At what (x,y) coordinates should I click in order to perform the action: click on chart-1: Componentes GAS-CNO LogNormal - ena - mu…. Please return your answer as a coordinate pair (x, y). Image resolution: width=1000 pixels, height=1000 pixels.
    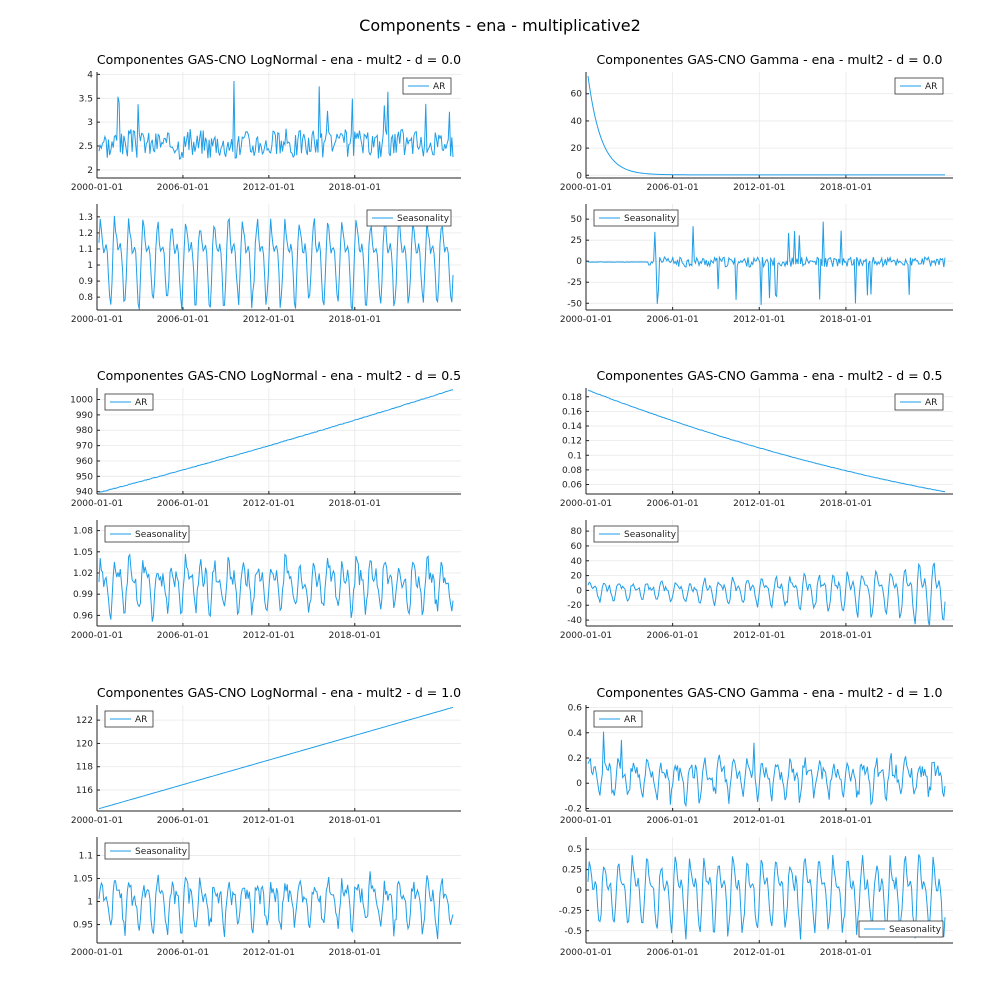
    Looking at the image, I should click on (266, 188).